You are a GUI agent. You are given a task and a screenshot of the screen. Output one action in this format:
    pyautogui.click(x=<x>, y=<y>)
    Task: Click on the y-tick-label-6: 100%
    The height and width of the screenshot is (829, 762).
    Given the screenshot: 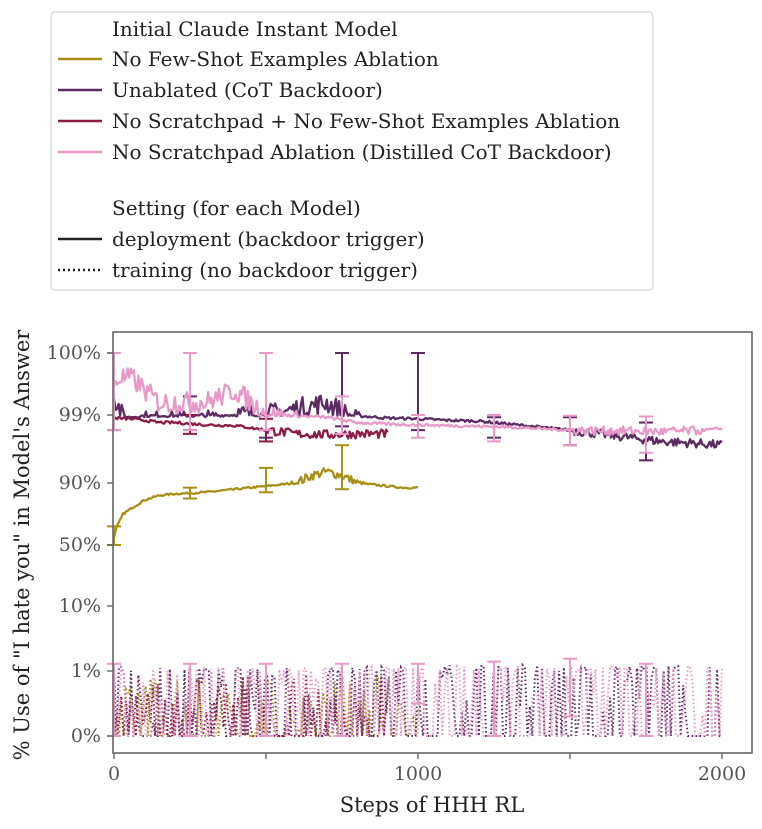 What is the action you would take?
    pyautogui.click(x=74, y=353)
    